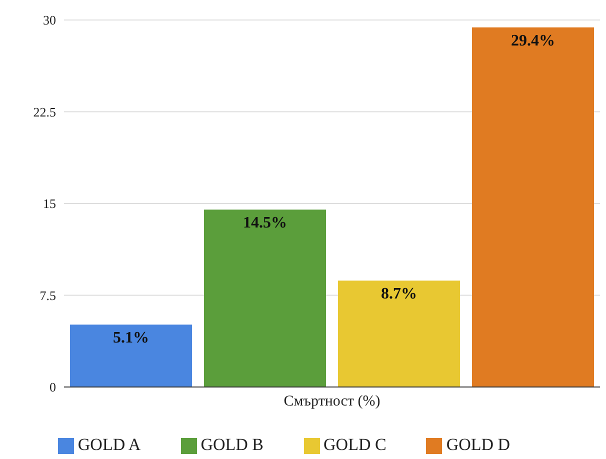 Image resolution: width=606 pixels, height=459 pixels. Describe the element at coordinates (48, 295) in the screenshot. I see `y-tick-label: 7.5` at that location.